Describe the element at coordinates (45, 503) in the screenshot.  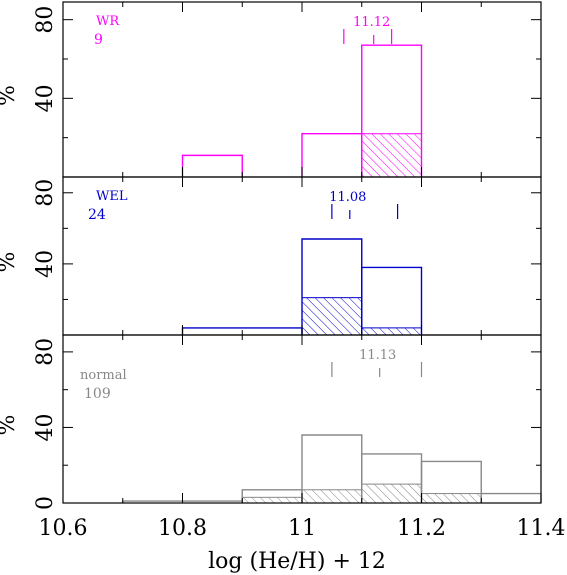
I see `y-tick-label-2-0: 0` at that location.